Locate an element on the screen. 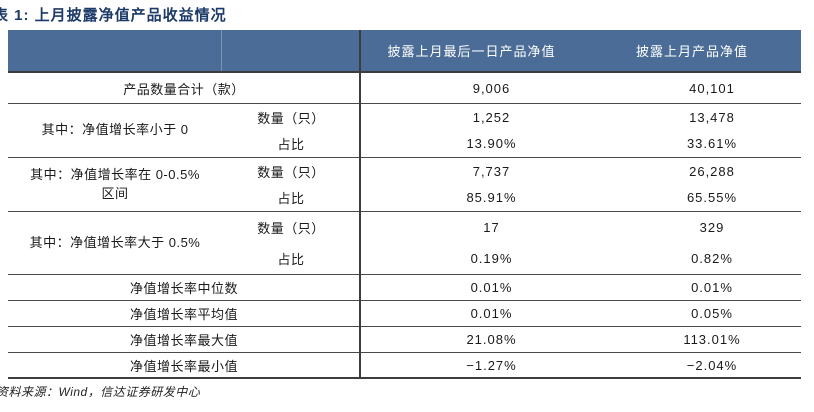  value-cell: 85.91% is located at coordinates (491, 198).